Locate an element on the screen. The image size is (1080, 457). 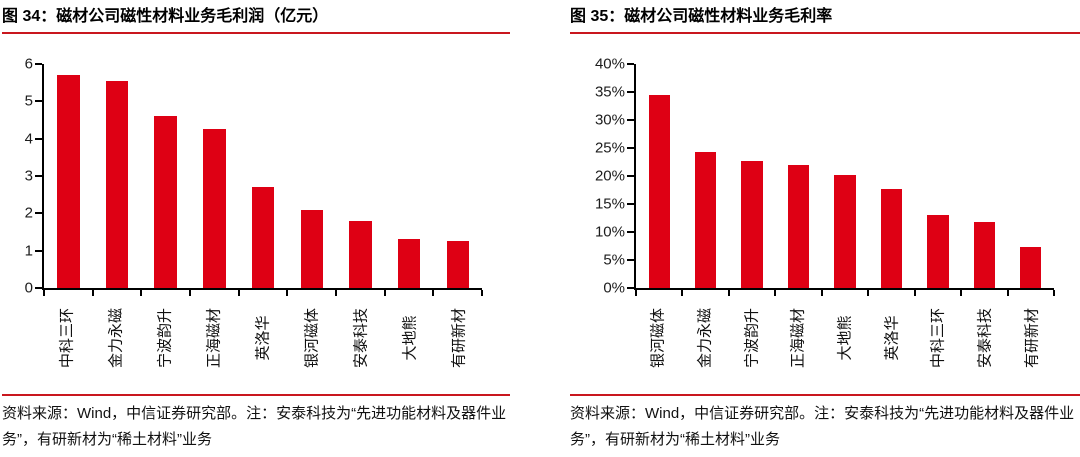
y-axis-labels: 40% 35% 30% 25% 20% 15% 10% 5% 0% is located at coordinates (602, 176).